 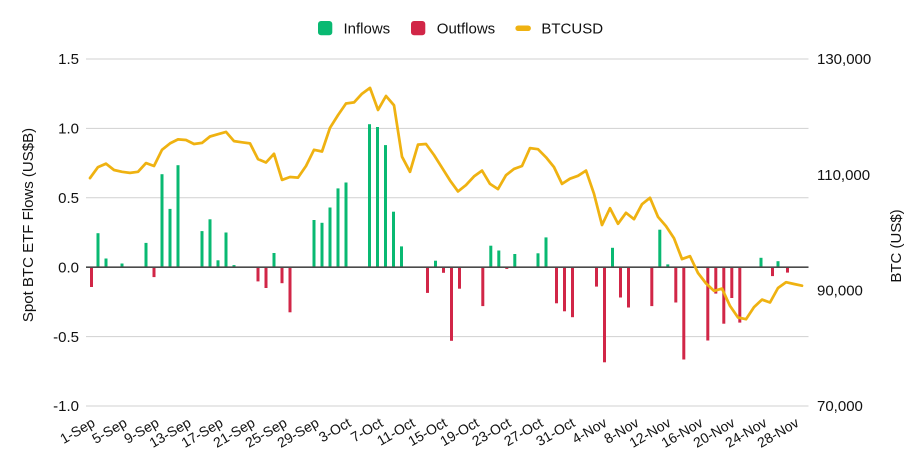 What do you see at coordinates (68, 267) in the screenshot?
I see `svg-text: 0.0` at bounding box center [68, 267].